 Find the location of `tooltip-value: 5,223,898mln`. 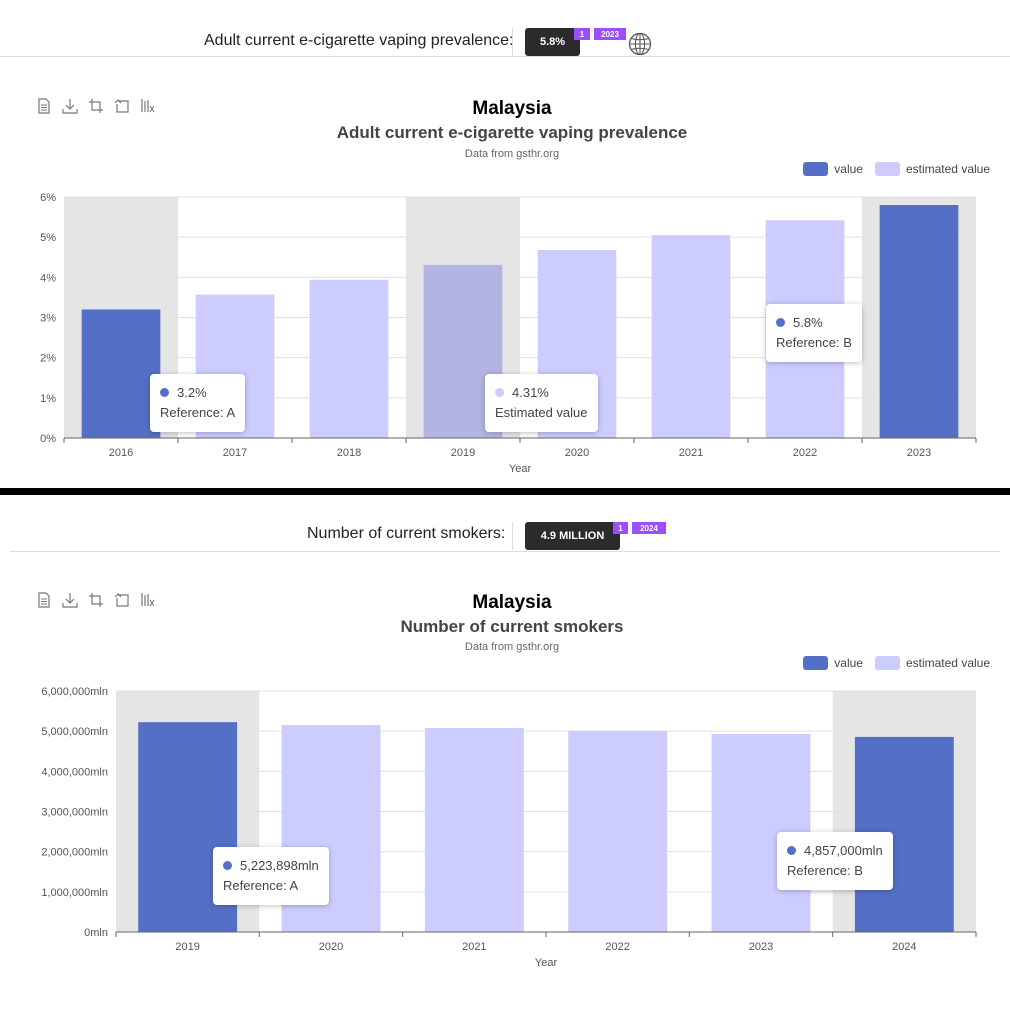

tooltip-value: 5,223,898mln is located at coordinates (279, 865).